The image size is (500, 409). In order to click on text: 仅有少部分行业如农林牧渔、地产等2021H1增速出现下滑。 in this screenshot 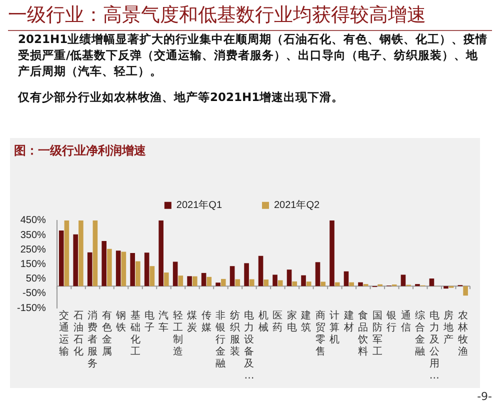, I will do `click(181, 97)`.